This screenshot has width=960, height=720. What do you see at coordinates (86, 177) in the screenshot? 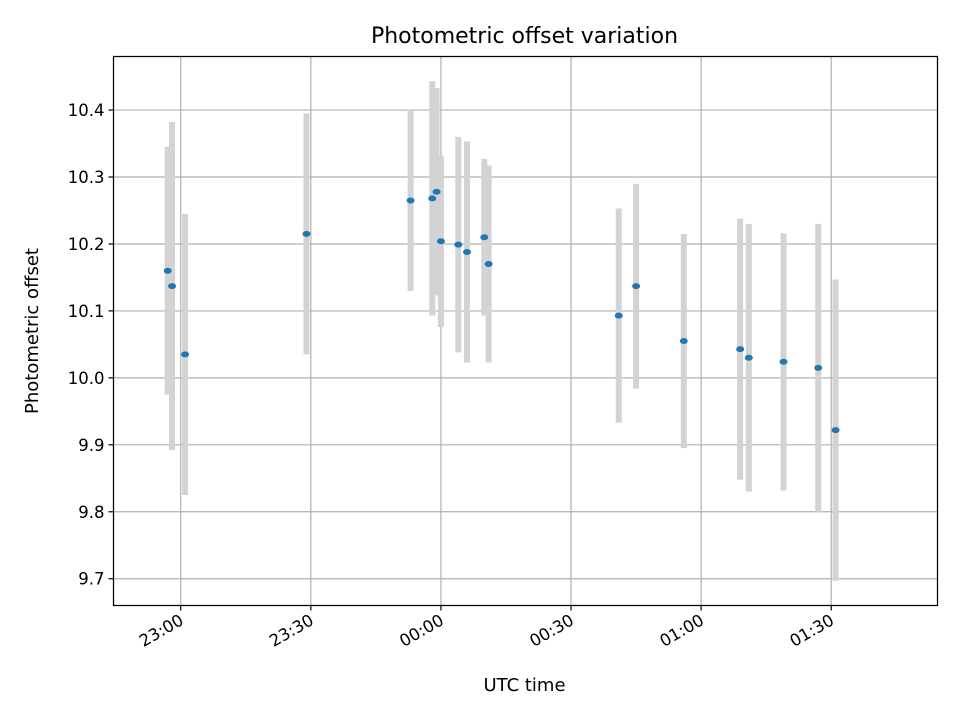
I see `y-tick-label: 10.3` at bounding box center [86, 177].